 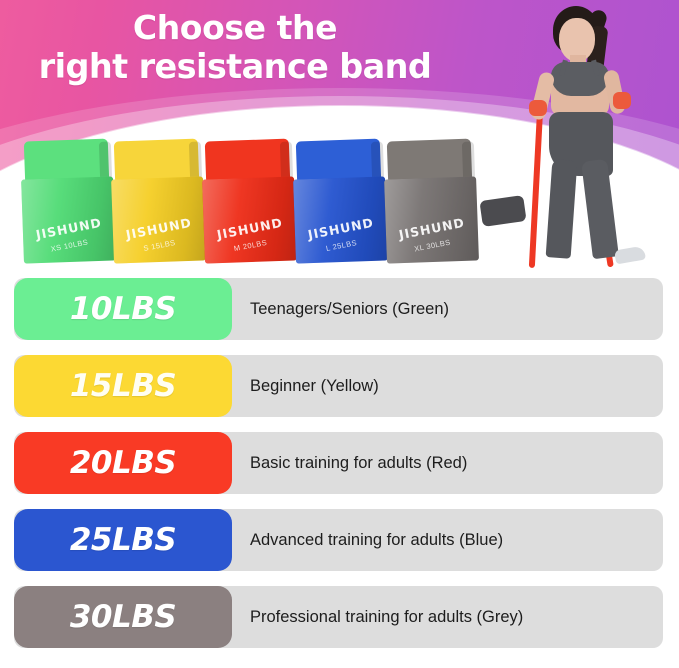 What do you see at coordinates (622, 100) in the screenshot?
I see `model-hand-right-grip` at bounding box center [622, 100].